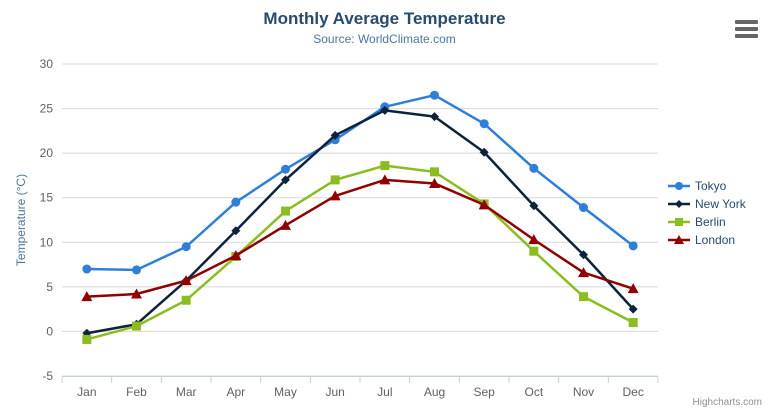  I want to click on legend-item-tokyo: Tokyo, so click(707, 186).